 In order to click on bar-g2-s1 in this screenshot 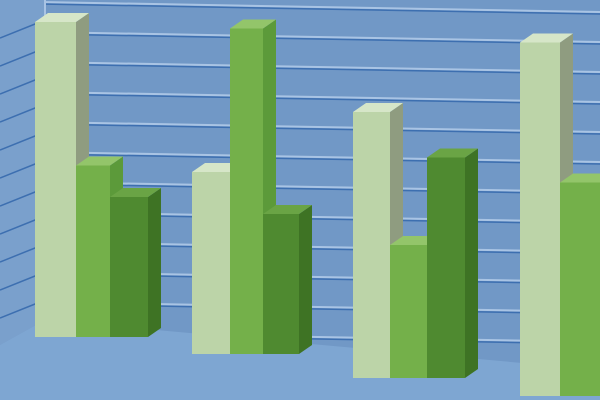, I will do `click(211, 263)`.